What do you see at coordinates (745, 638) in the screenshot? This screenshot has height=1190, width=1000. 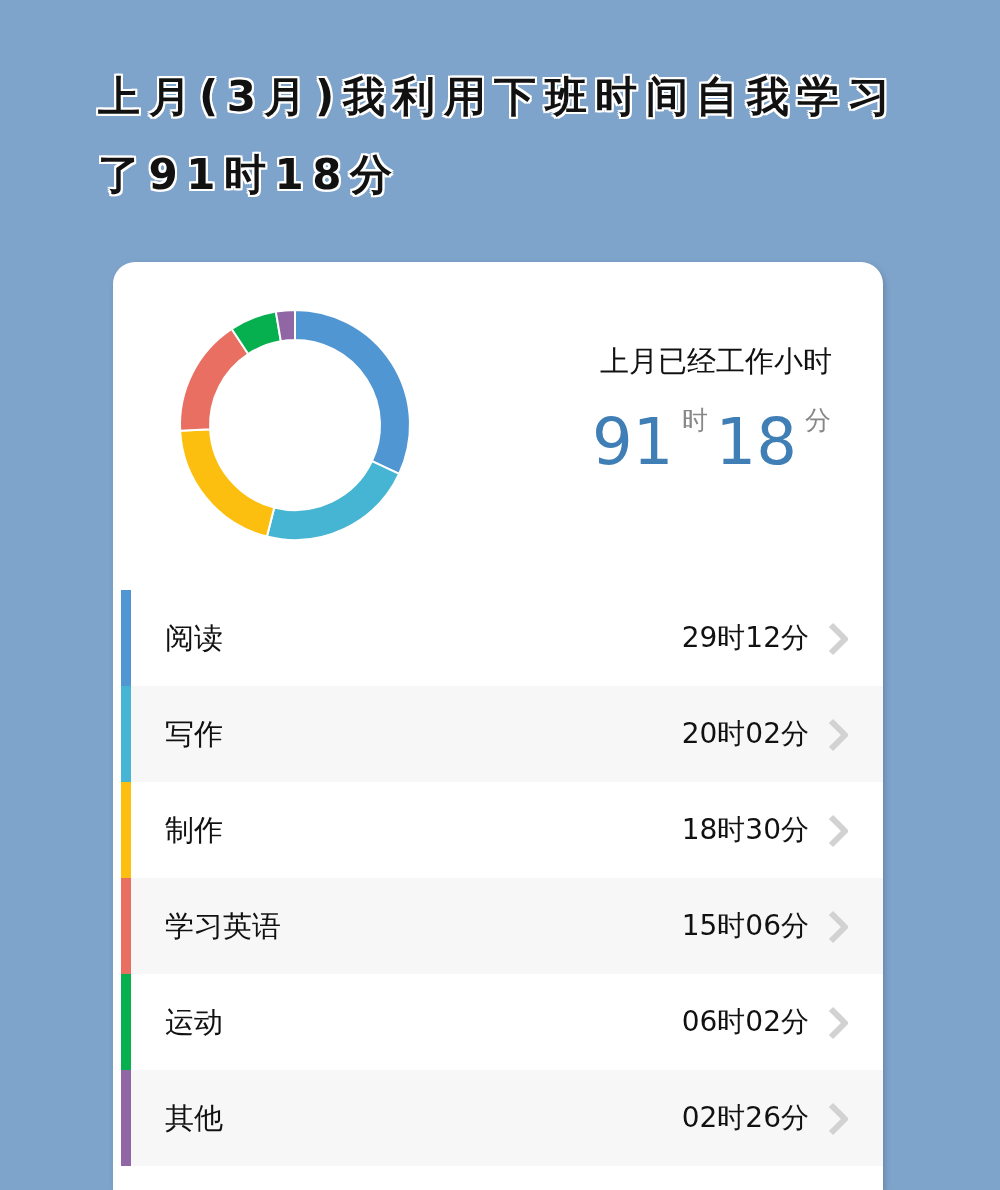 I see `data-label: 29时12分` at bounding box center [745, 638].